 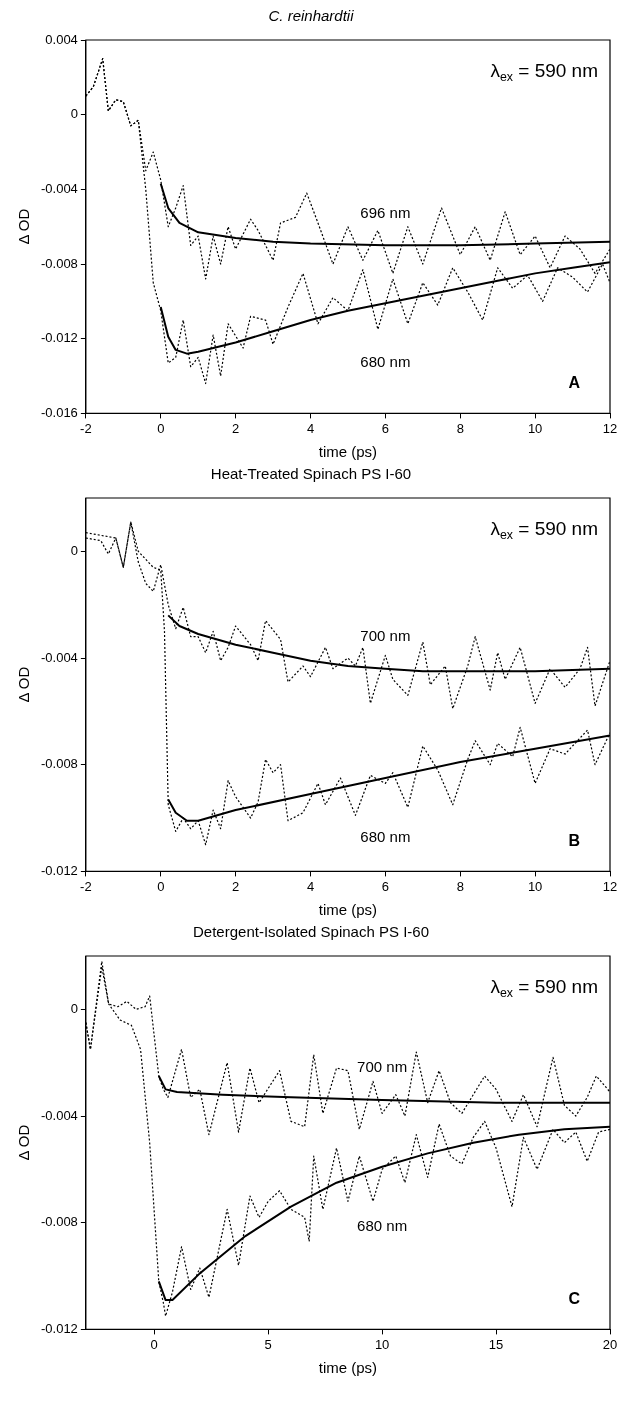 What do you see at coordinates (385, 212) in the screenshot?
I see `series-label: 696 nm` at bounding box center [385, 212].